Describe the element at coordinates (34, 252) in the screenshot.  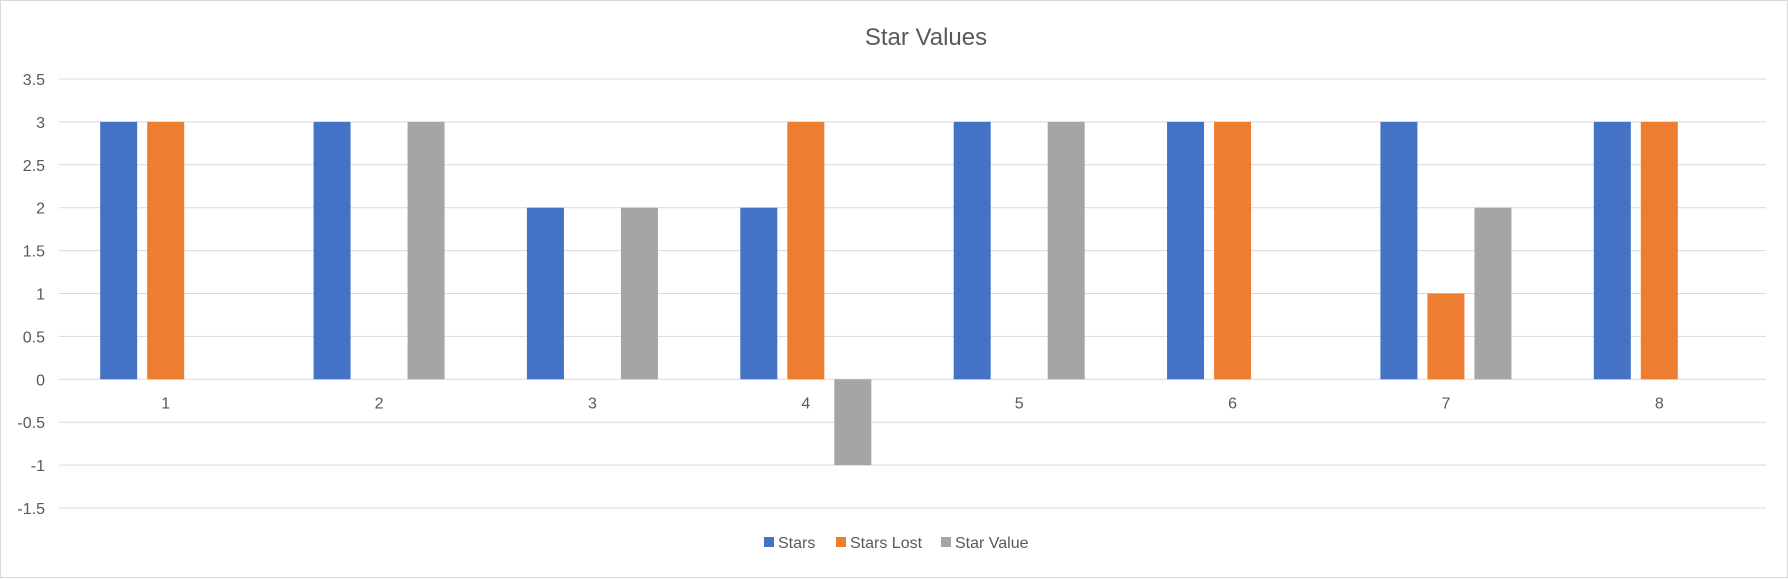
I see `y-tick-label: 1.5` at that location.